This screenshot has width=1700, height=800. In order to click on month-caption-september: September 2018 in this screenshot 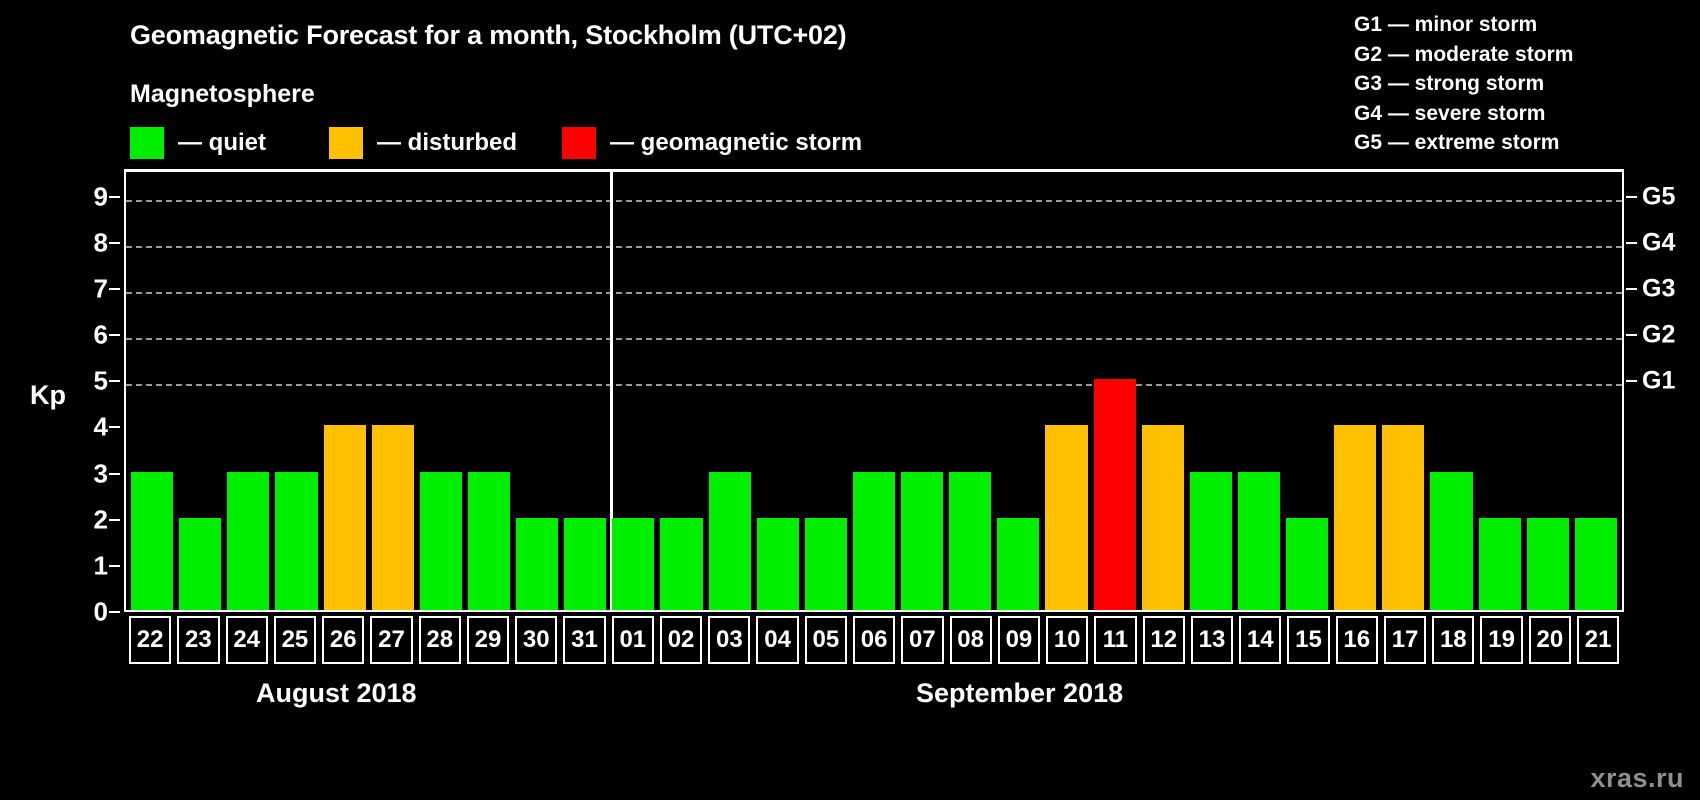, I will do `click(1020, 693)`.